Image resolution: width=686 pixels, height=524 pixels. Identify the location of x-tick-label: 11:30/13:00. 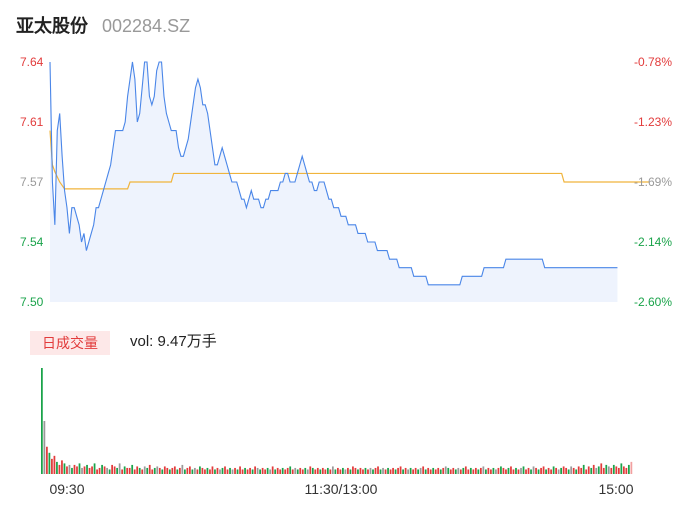
(341, 489).